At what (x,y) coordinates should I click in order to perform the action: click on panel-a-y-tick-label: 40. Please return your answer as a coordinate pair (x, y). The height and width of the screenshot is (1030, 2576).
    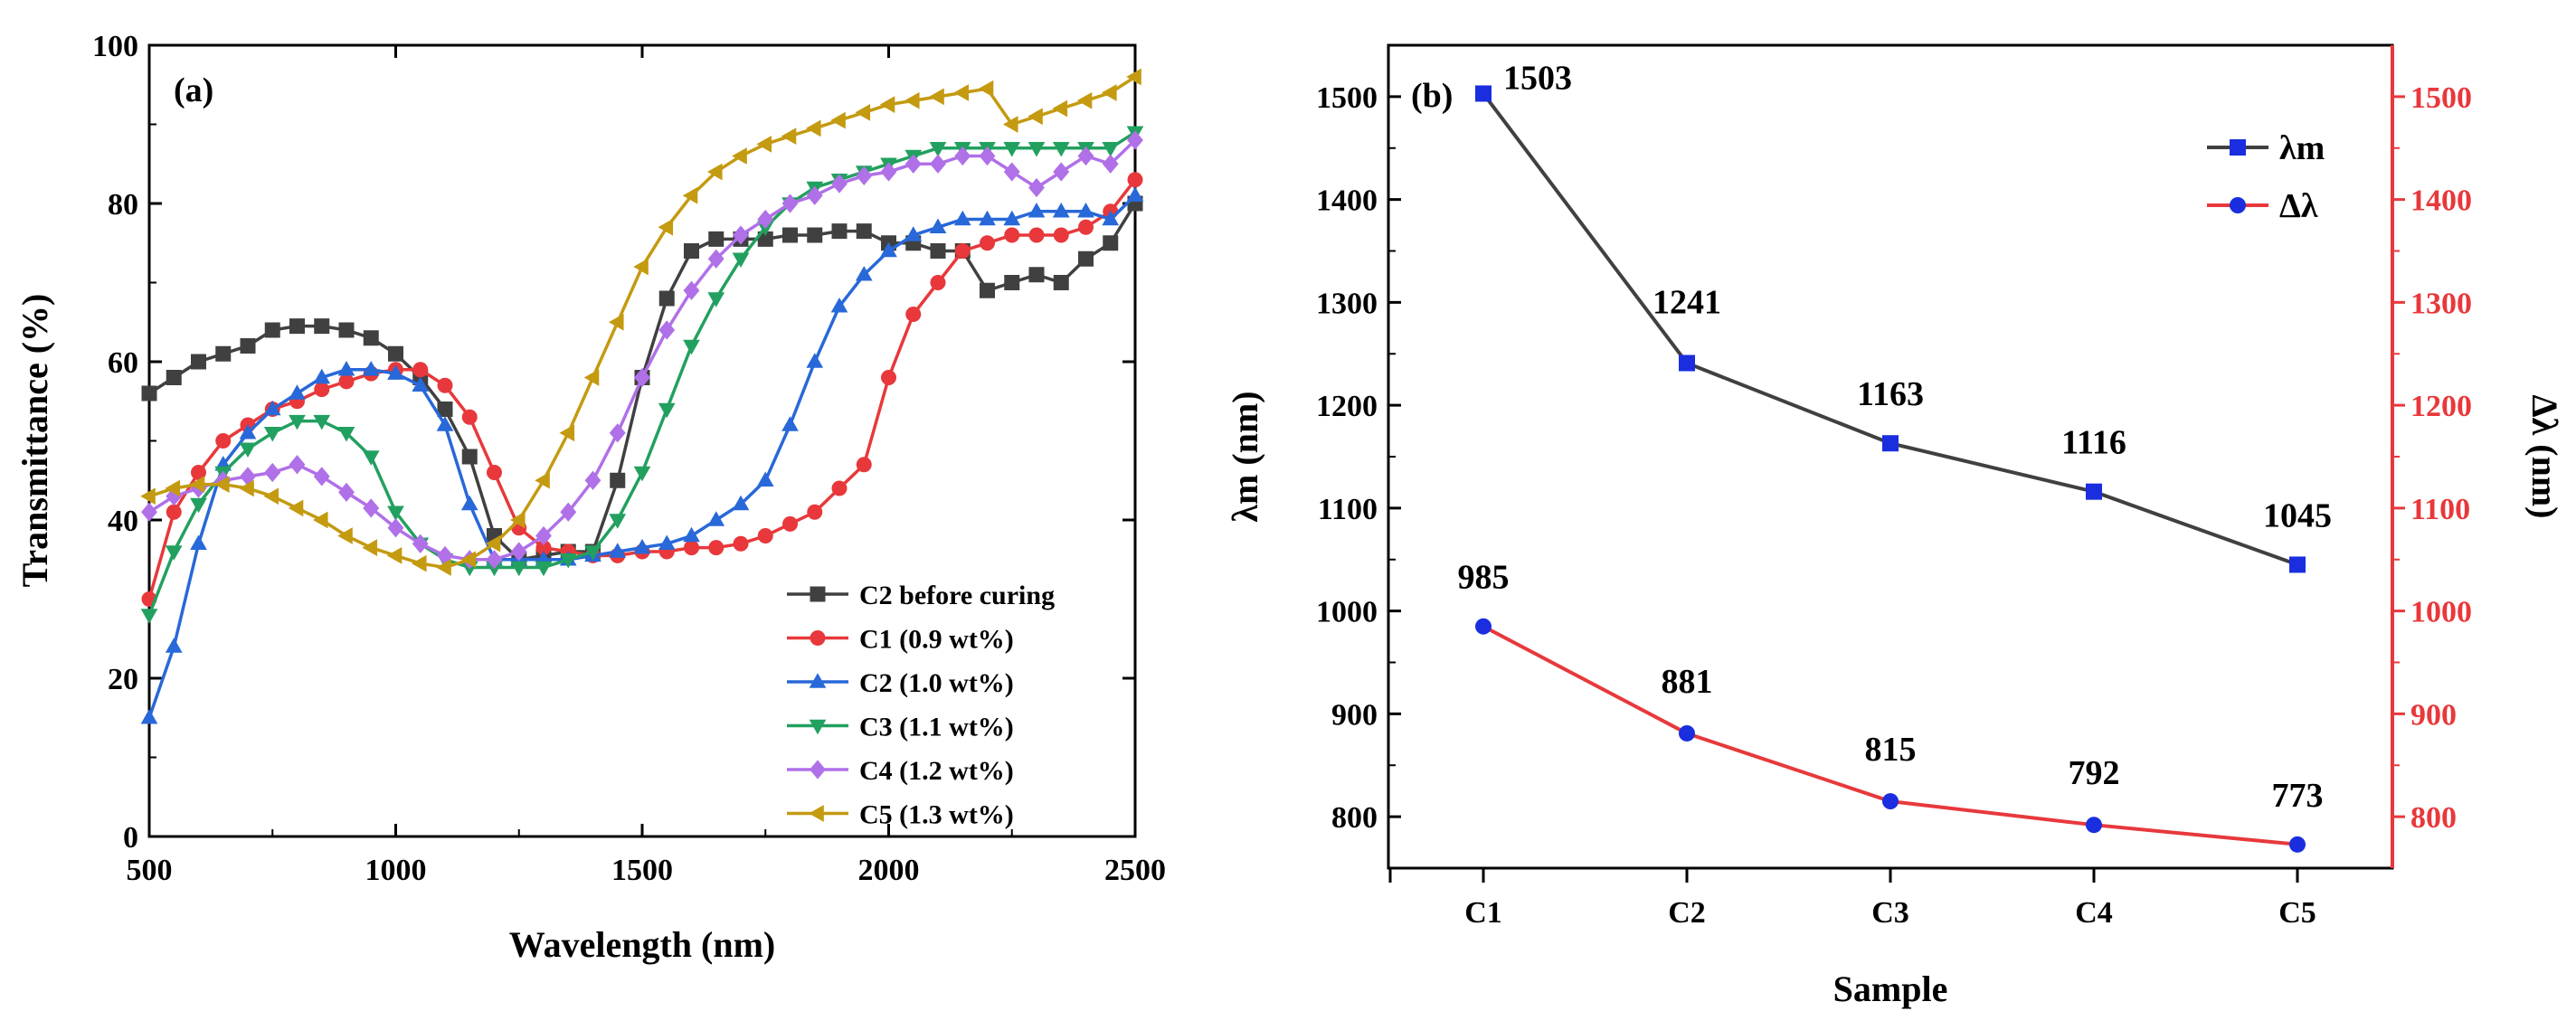
    Looking at the image, I should click on (123, 521).